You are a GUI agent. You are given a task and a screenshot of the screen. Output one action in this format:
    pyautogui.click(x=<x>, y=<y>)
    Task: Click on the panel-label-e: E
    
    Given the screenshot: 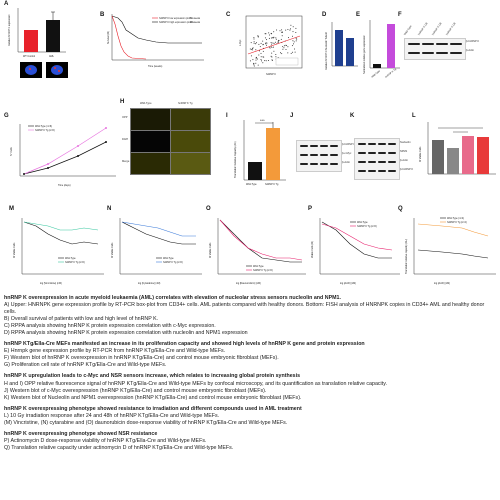 What is the action you would take?
    pyautogui.click(x=358, y=15)
    